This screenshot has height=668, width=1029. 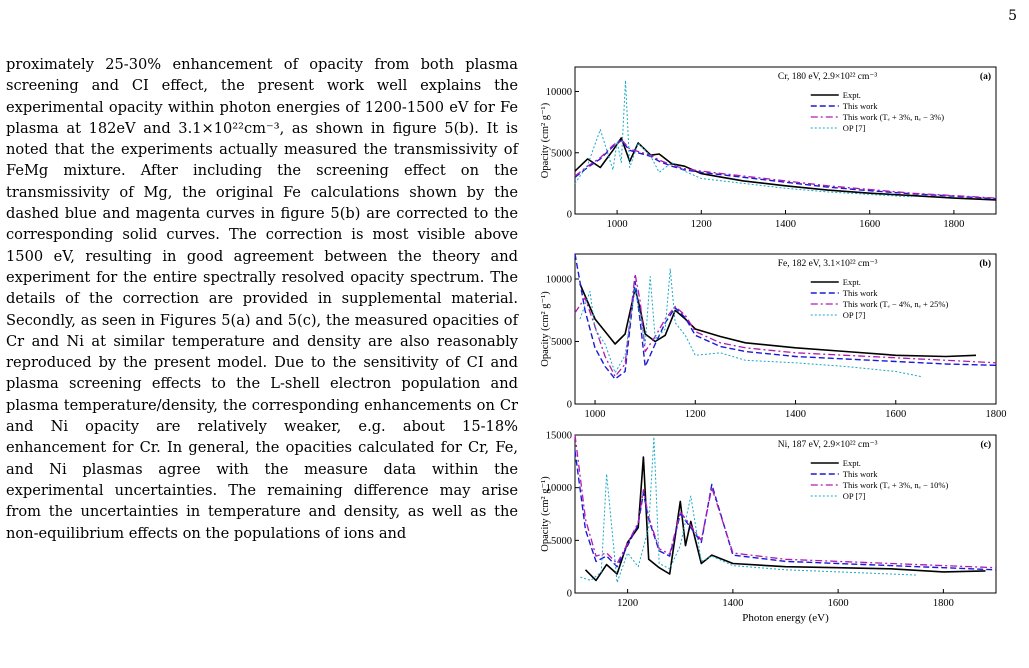 What do you see at coordinates (896, 485) in the screenshot?
I see `legend-label: This work (Tₑ + 3%, nₑ − 10%)` at bounding box center [896, 485].